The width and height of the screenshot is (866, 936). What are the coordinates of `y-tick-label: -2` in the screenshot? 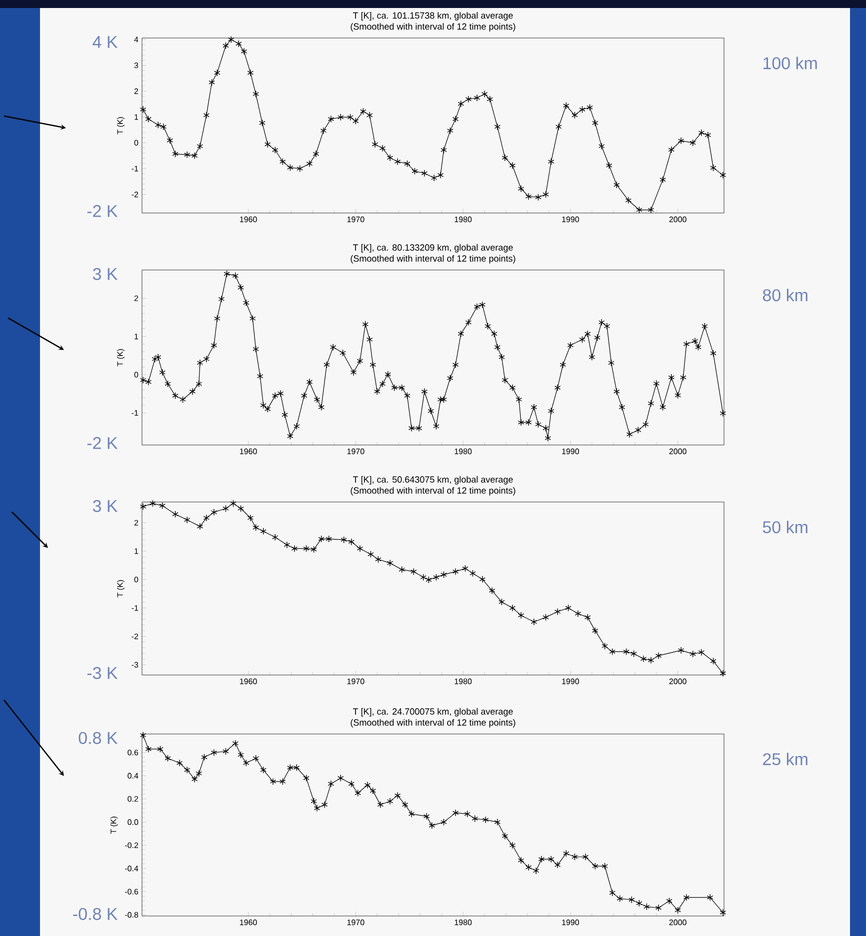 It's located at (135, 195).